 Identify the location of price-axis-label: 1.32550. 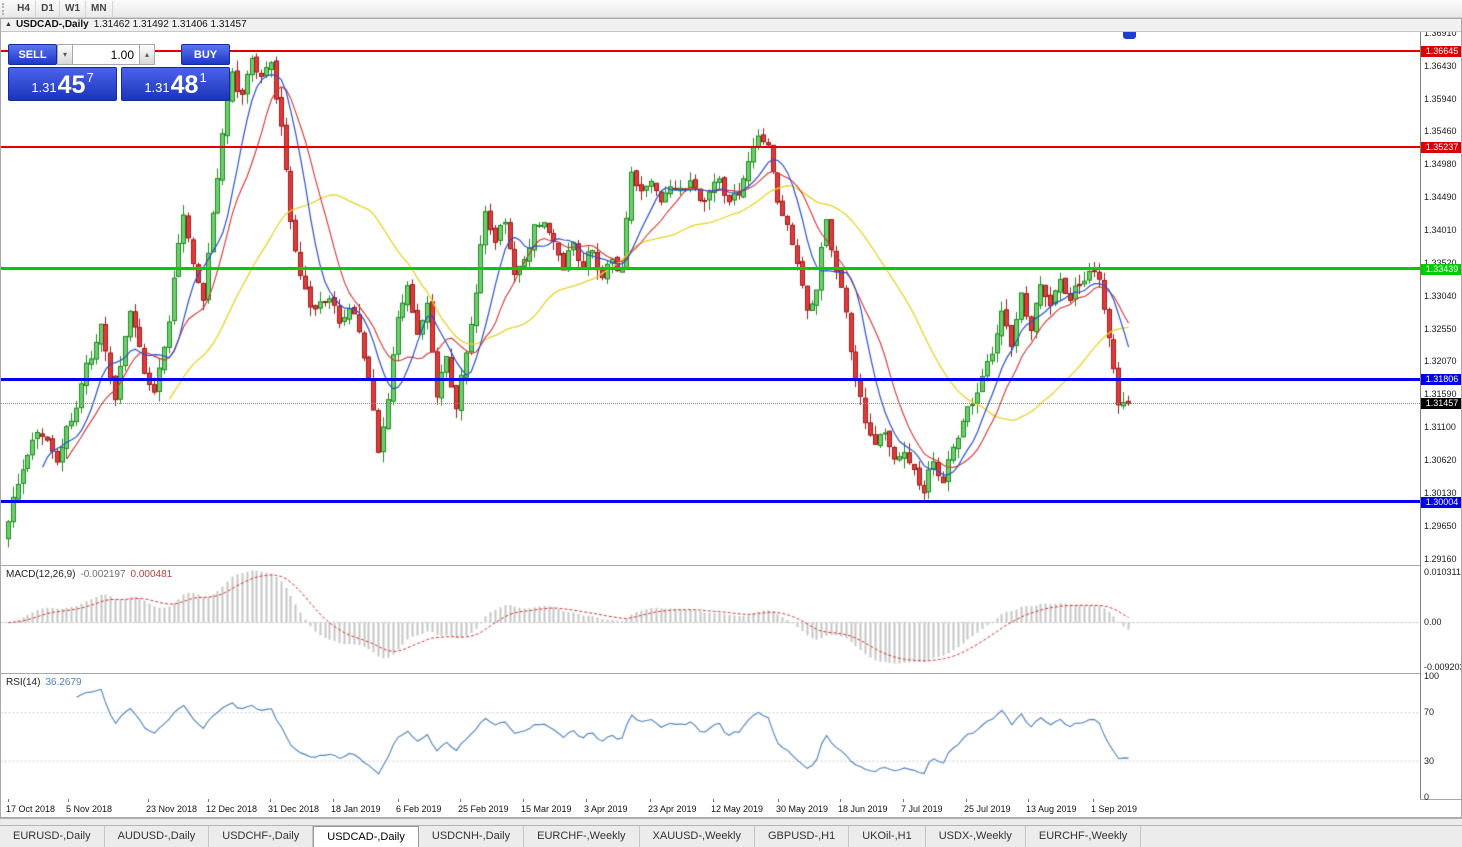
(1440, 328).